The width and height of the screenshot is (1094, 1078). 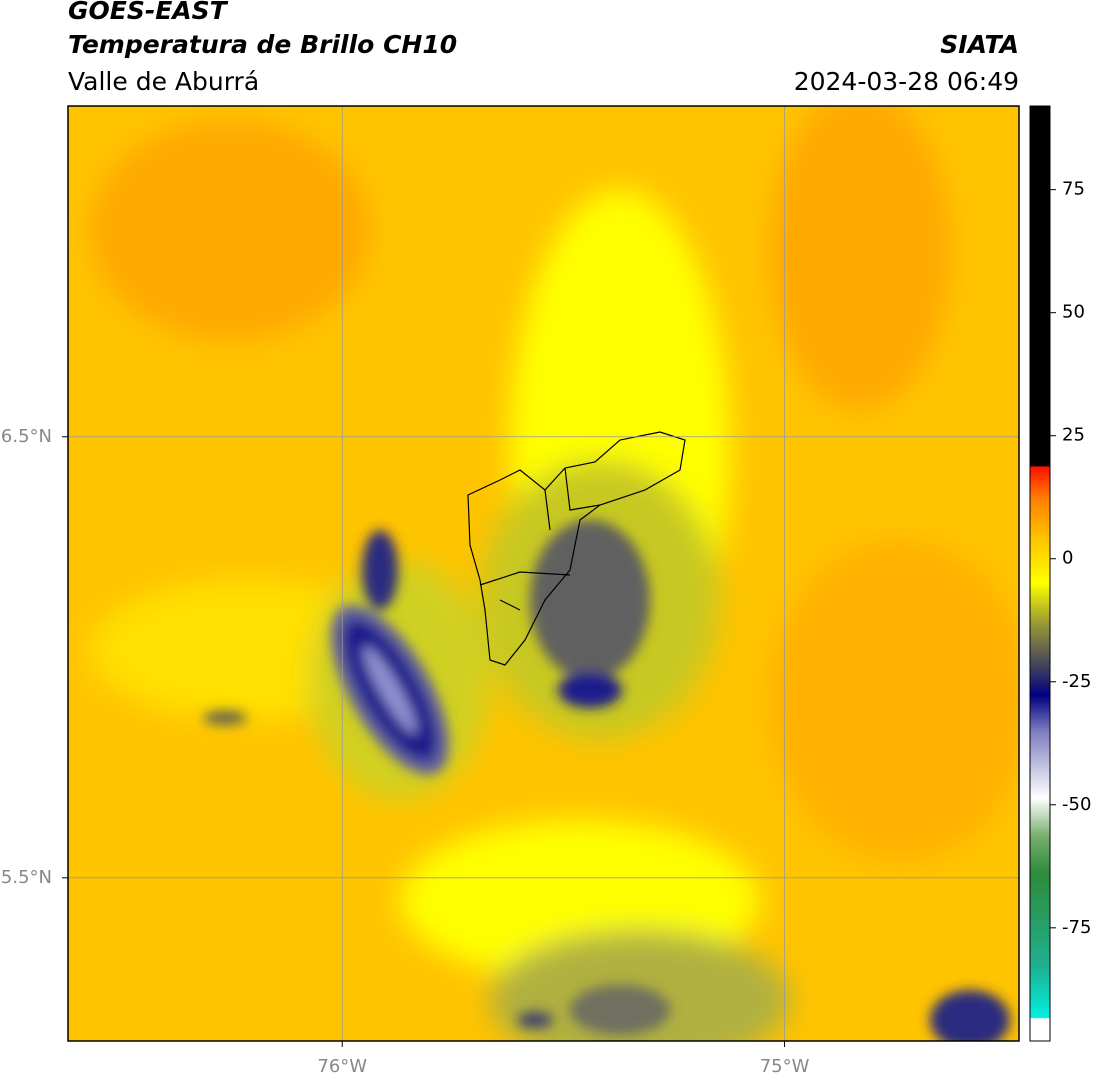 I want to click on colorbar-tick-label: -75, so click(x=1076, y=927).